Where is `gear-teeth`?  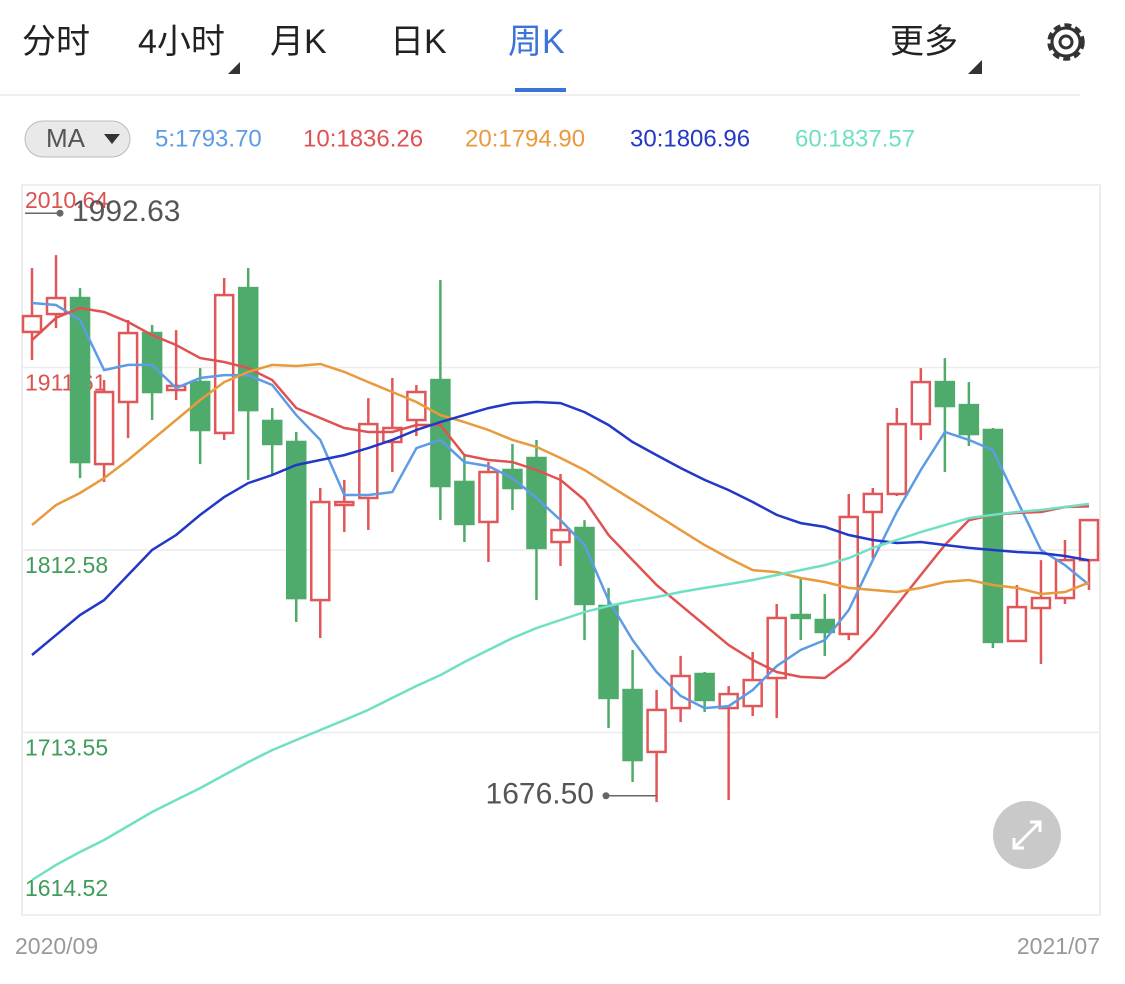
gear-teeth is located at coordinates (1066, 42).